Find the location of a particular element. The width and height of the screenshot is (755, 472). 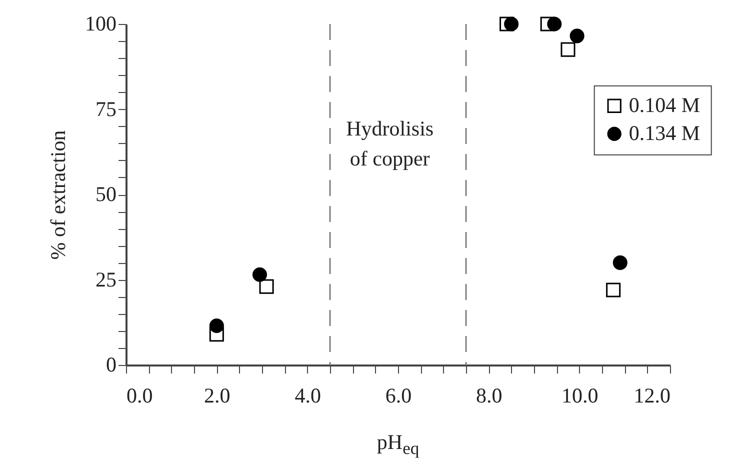

x-tick-label: 4.0 is located at coordinates (307, 396).